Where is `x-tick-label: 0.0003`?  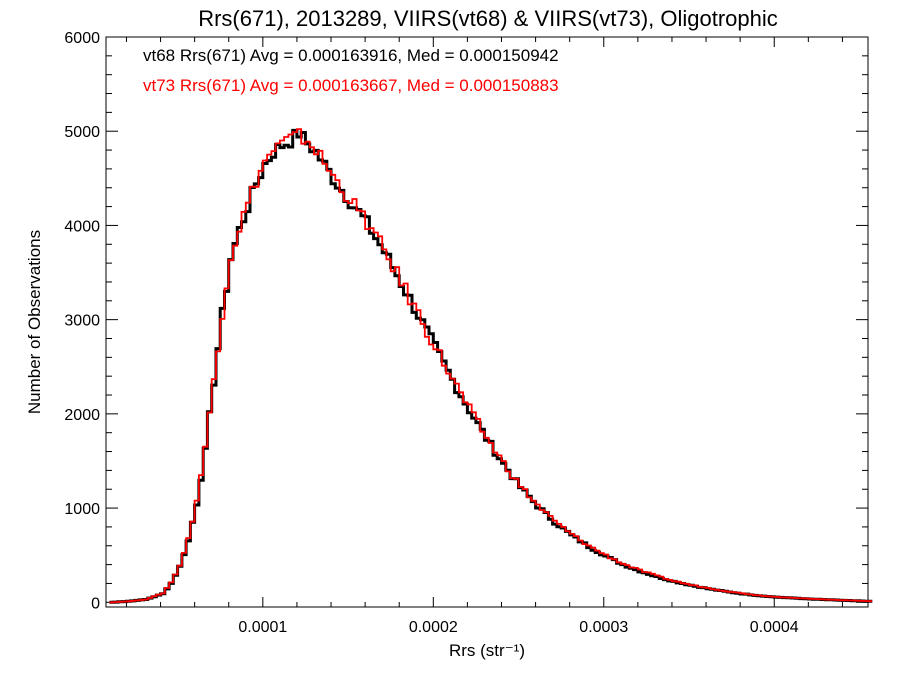
x-tick-label: 0.0003 is located at coordinates (603, 627).